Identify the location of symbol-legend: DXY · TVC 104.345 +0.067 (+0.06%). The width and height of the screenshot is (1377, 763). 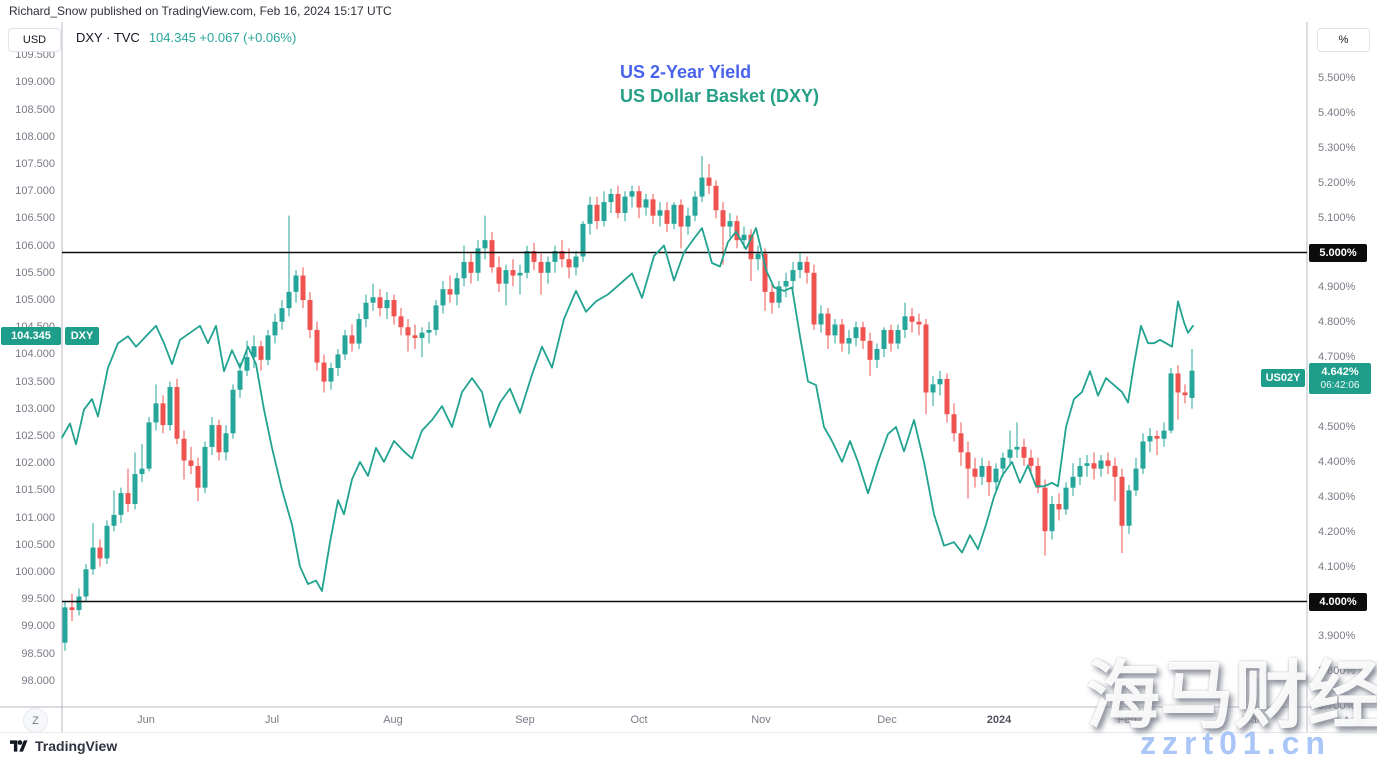
(186, 37).